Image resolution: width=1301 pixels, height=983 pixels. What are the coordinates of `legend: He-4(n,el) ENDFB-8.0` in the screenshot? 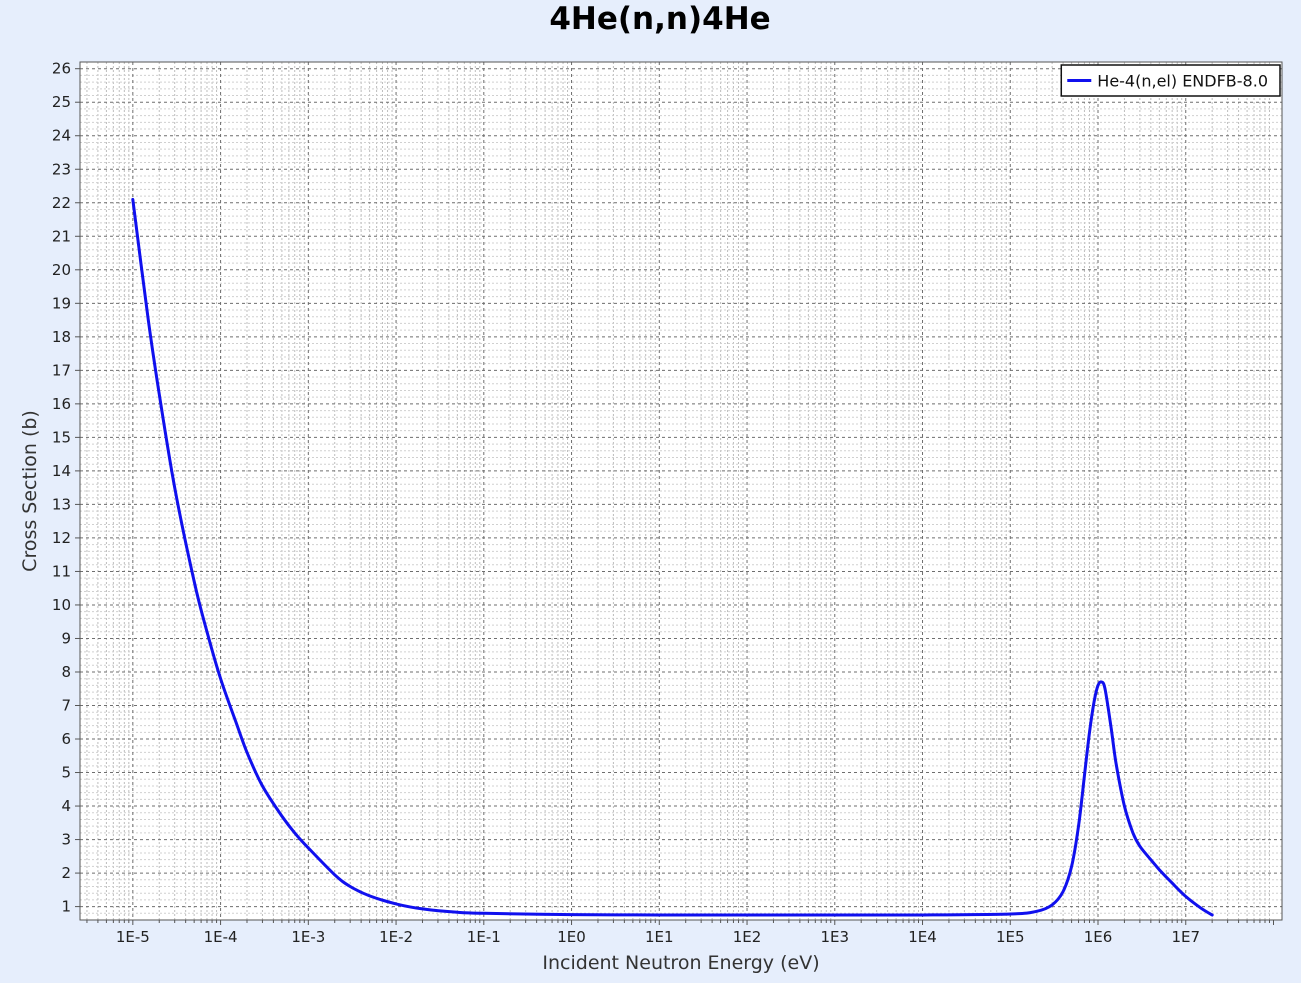 It's located at (1170, 80).